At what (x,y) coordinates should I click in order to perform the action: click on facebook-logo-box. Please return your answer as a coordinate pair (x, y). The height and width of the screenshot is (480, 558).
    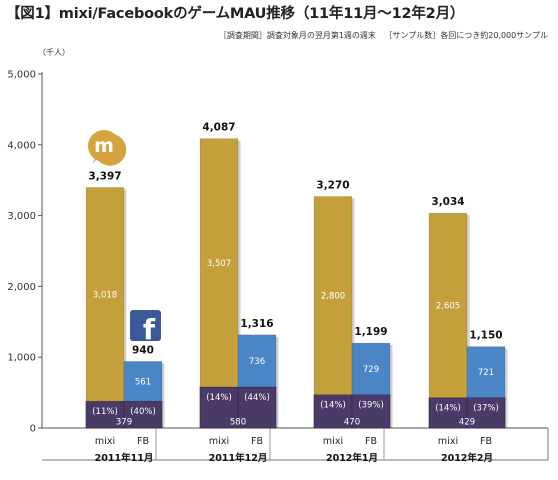
    Looking at the image, I should click on (145, 325).